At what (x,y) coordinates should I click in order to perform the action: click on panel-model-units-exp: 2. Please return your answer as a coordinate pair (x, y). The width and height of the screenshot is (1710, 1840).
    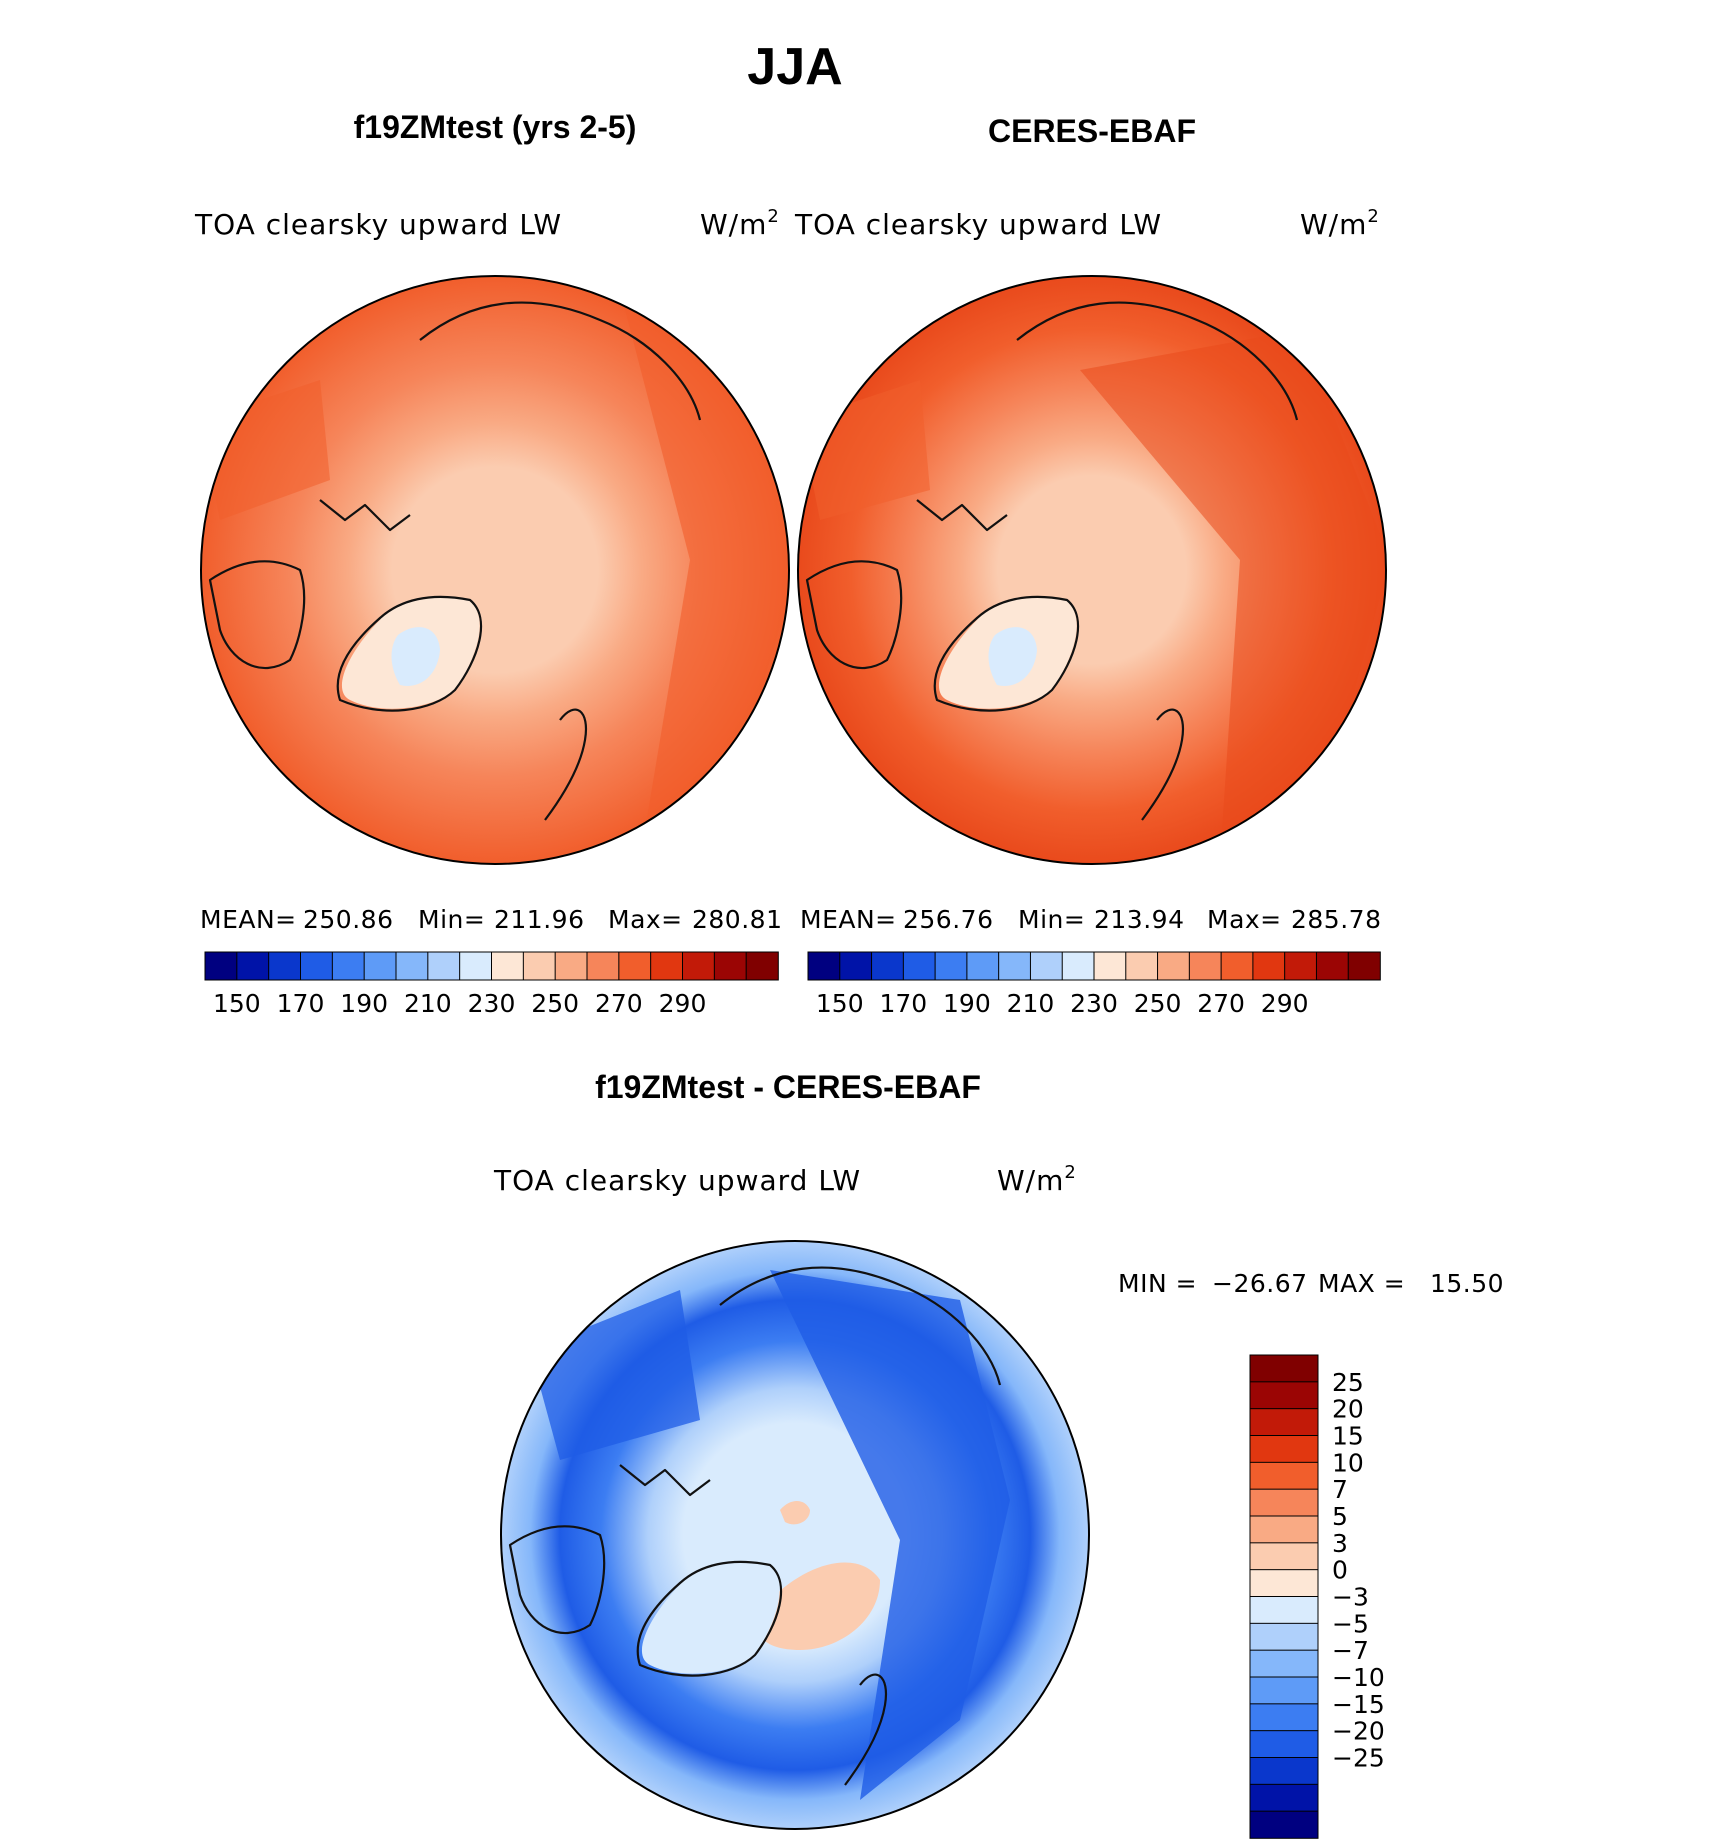
    Looking at the image, I should click on (773, 216).